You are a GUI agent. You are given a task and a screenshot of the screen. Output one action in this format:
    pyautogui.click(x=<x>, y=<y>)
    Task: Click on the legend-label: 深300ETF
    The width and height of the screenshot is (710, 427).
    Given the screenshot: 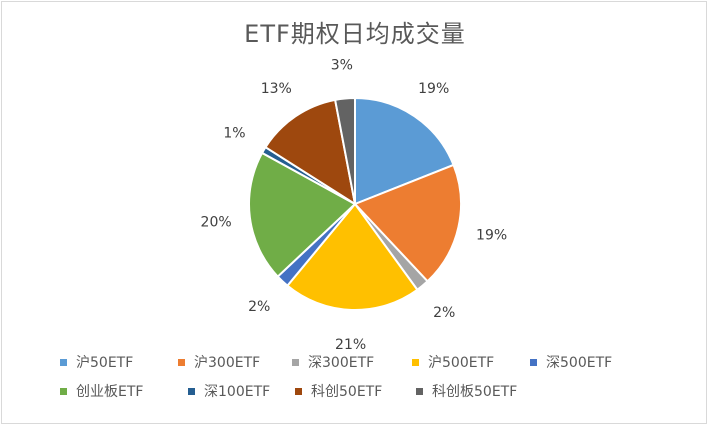 What is the action you would take?
    pyautogui.click(x=341, y=363)
    